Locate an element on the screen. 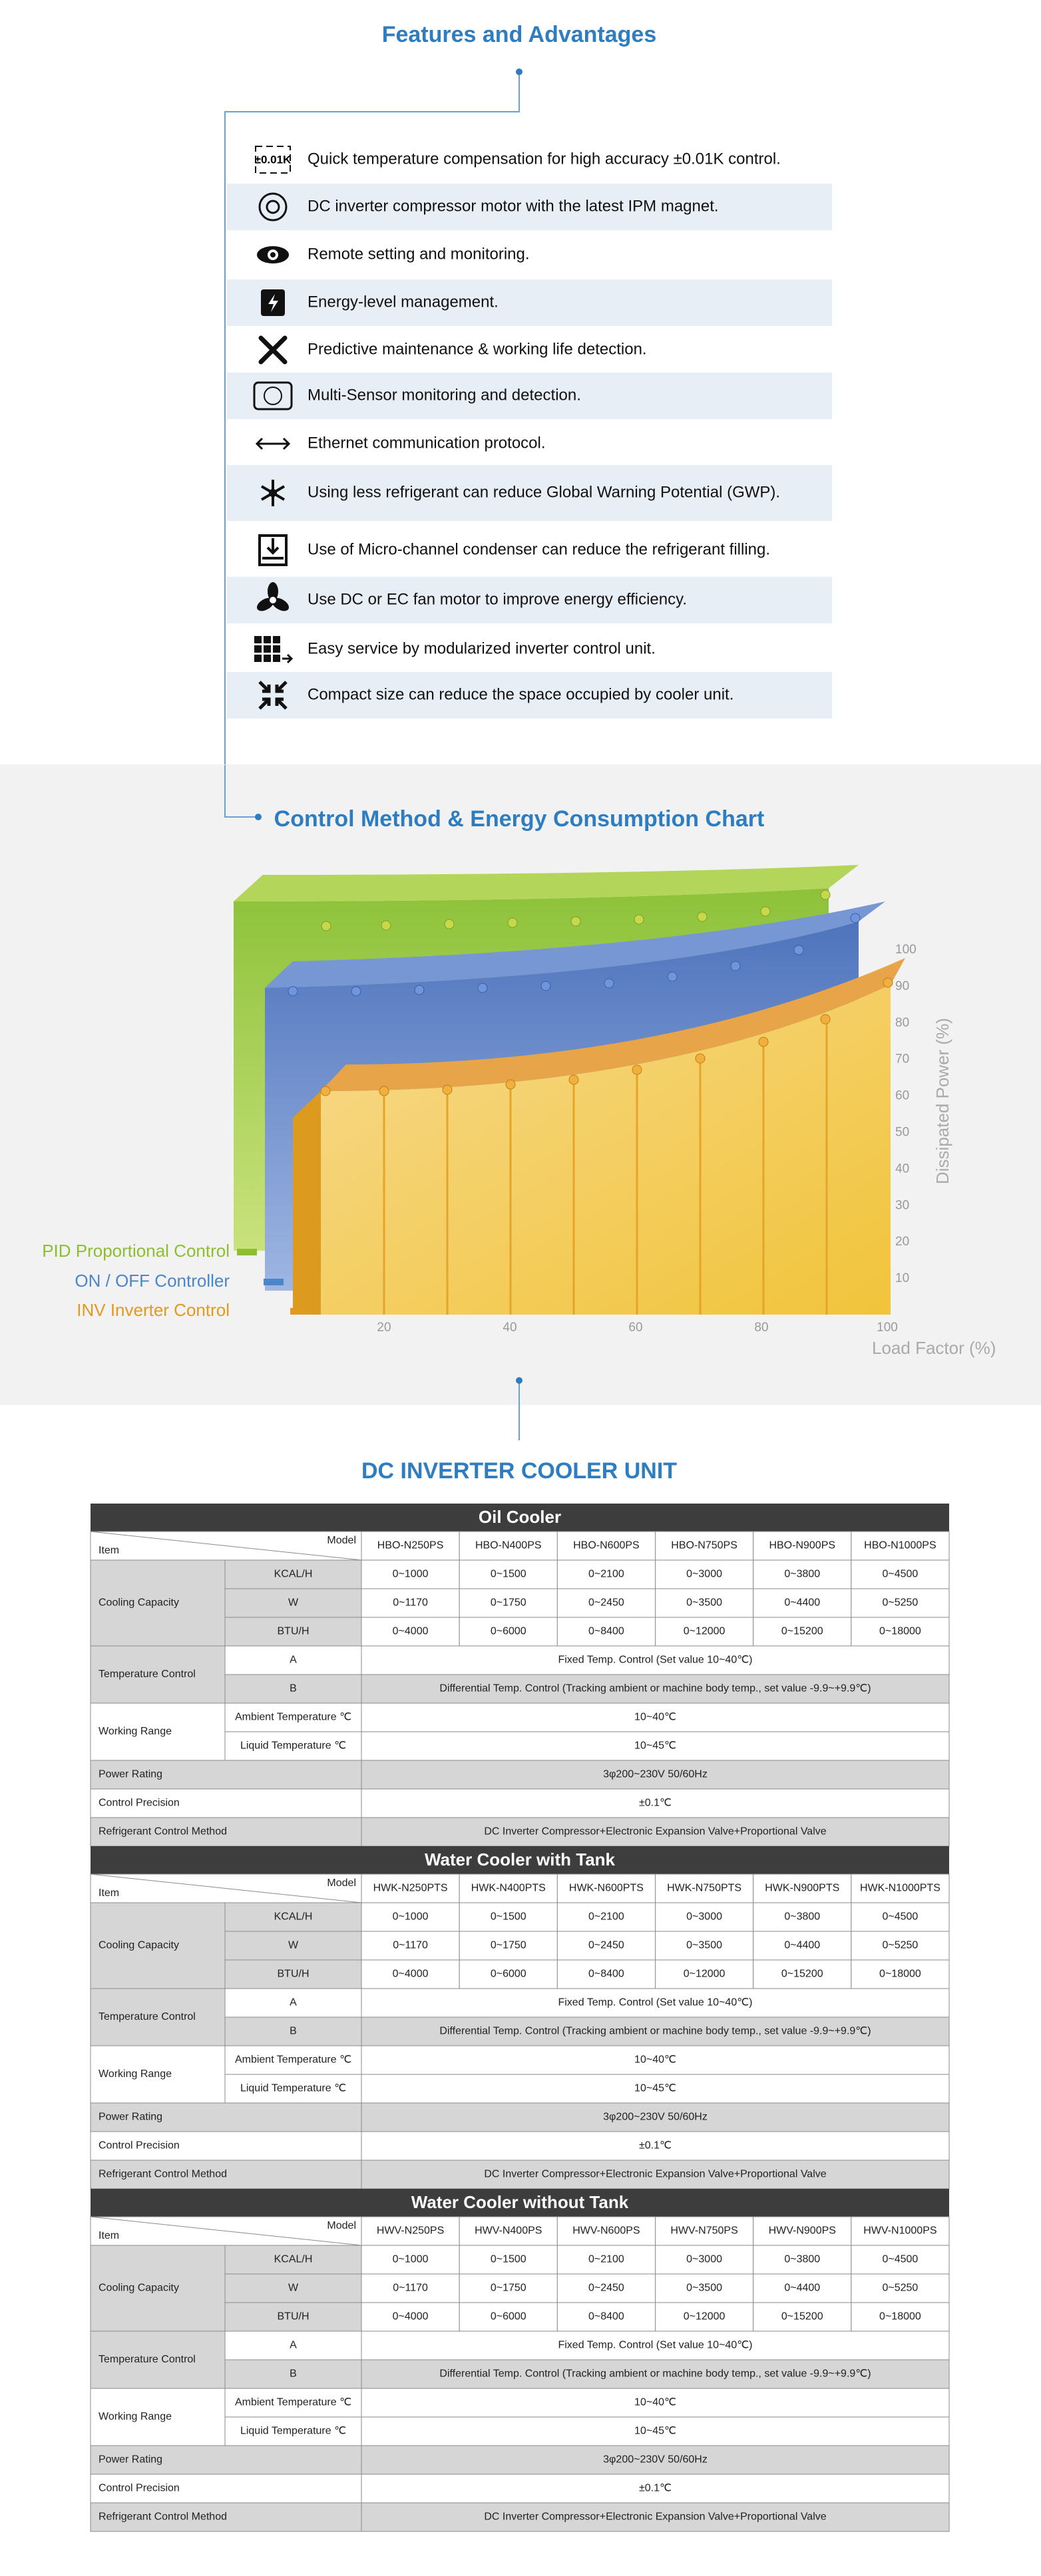  y-axis-label: Dissipated Power (%) is located at coordinates (942, 1101).